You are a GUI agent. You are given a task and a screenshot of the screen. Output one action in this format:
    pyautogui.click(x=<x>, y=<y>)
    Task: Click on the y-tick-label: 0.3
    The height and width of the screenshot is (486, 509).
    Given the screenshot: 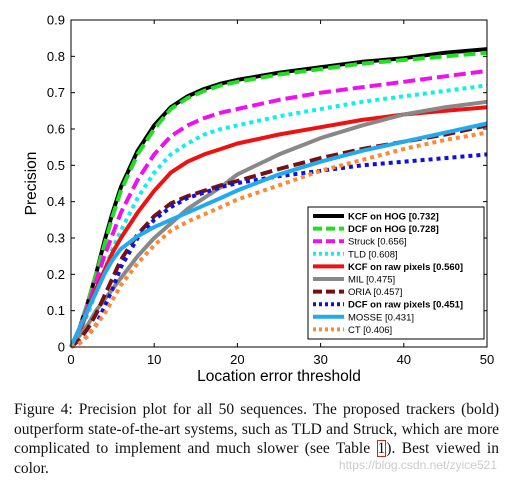 What is the action you would take?
    pyautogui.click(x=56, y=238)
    